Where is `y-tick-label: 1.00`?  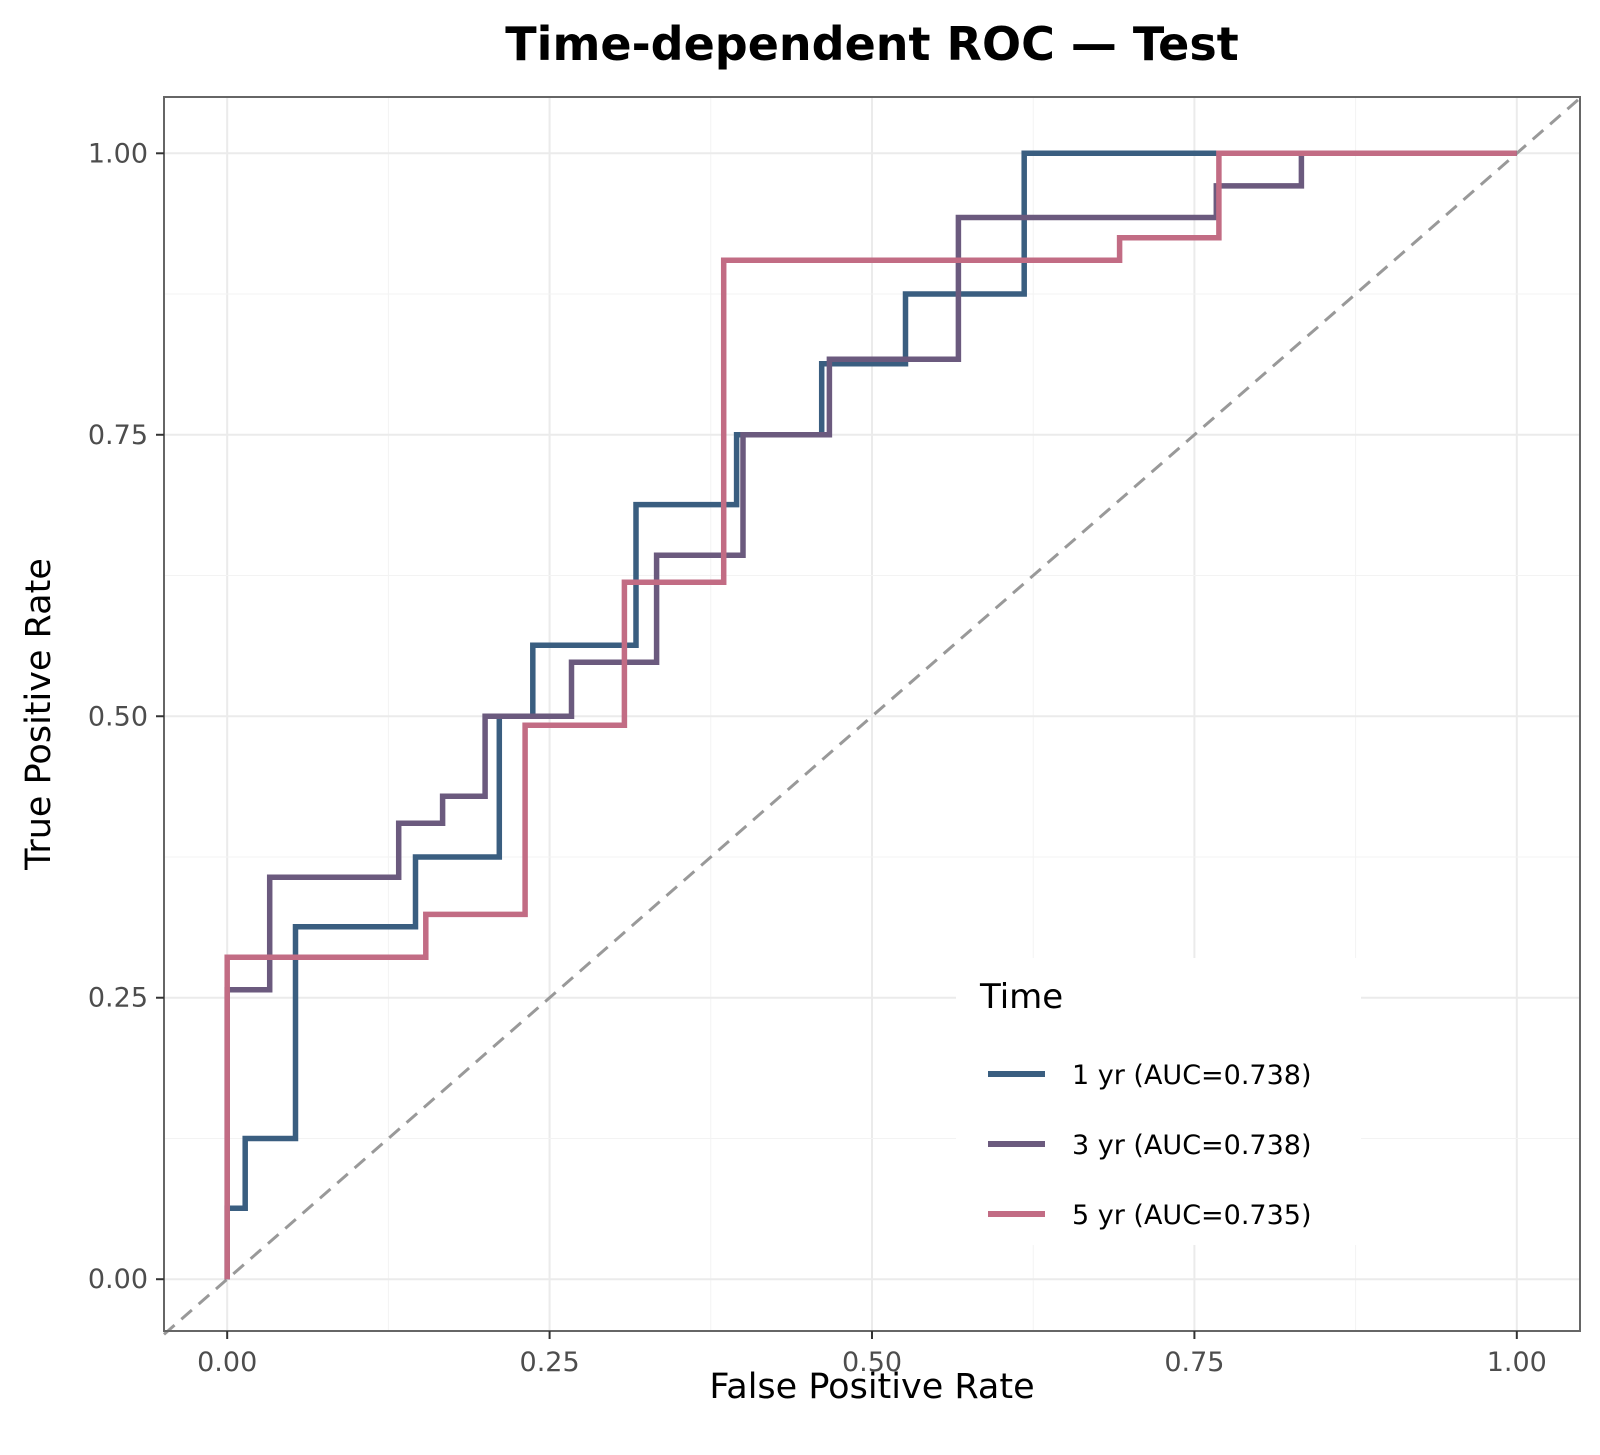 y-tick-label: 1.00 is located at coordinates (118, 153).